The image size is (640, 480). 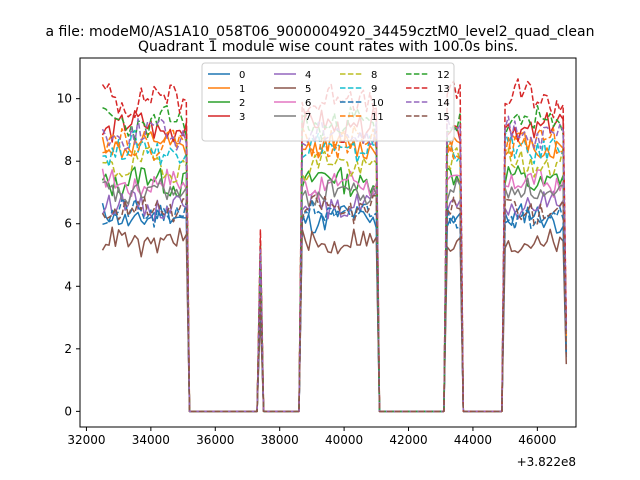 What do you see at coordinates (68, 349) in the screenshot?
I see `y-tick-label-2: 2` at bounding box center [68, 349].